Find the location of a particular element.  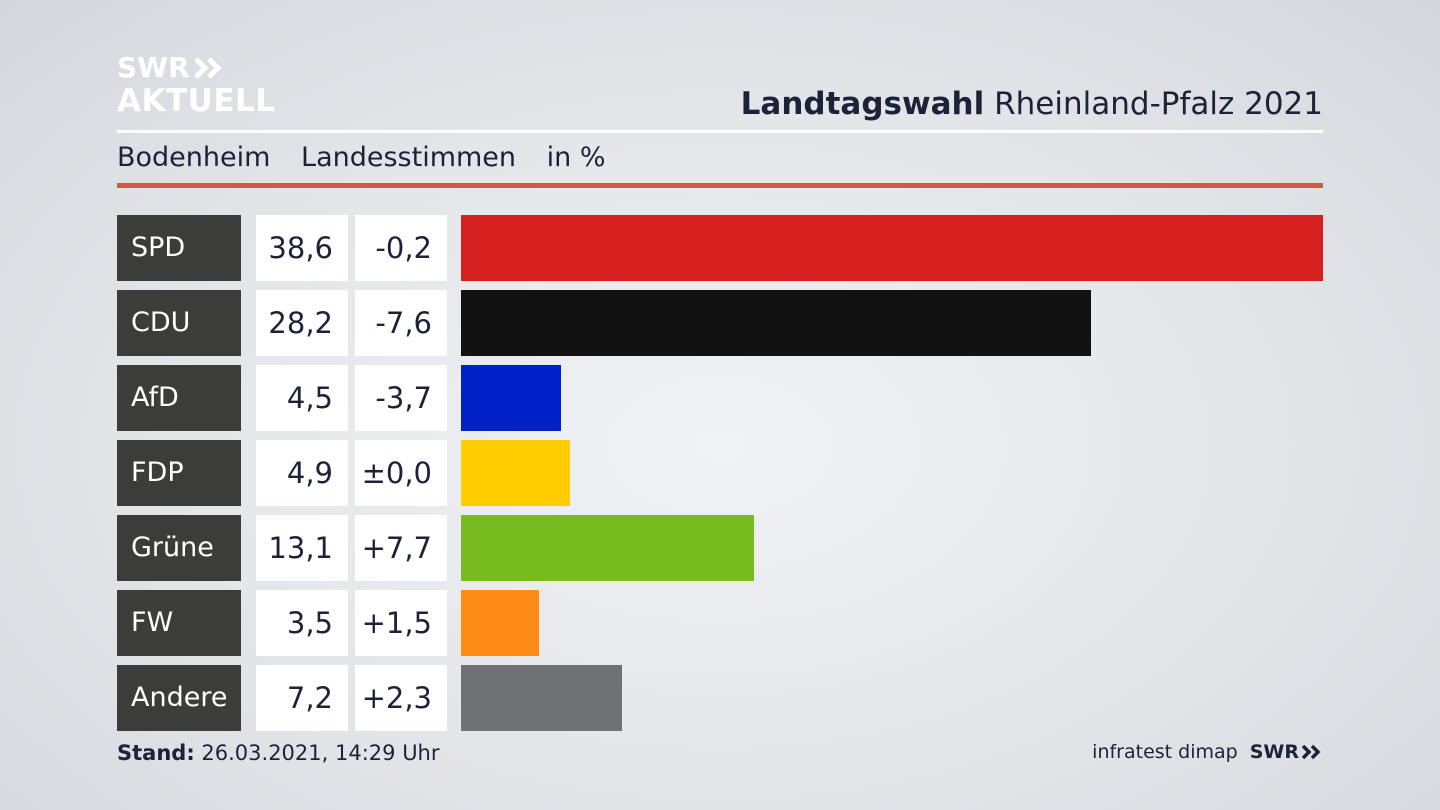

timestamp: Stand: 26.03.2021, 14:29 Uhr is located at coordinates (278, 753).